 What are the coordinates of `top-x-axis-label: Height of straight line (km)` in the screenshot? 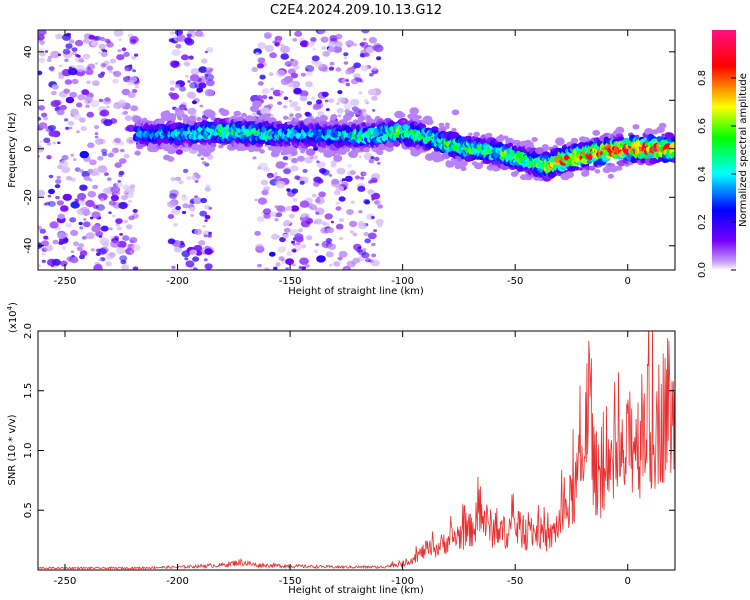 It's located at (356, 291).